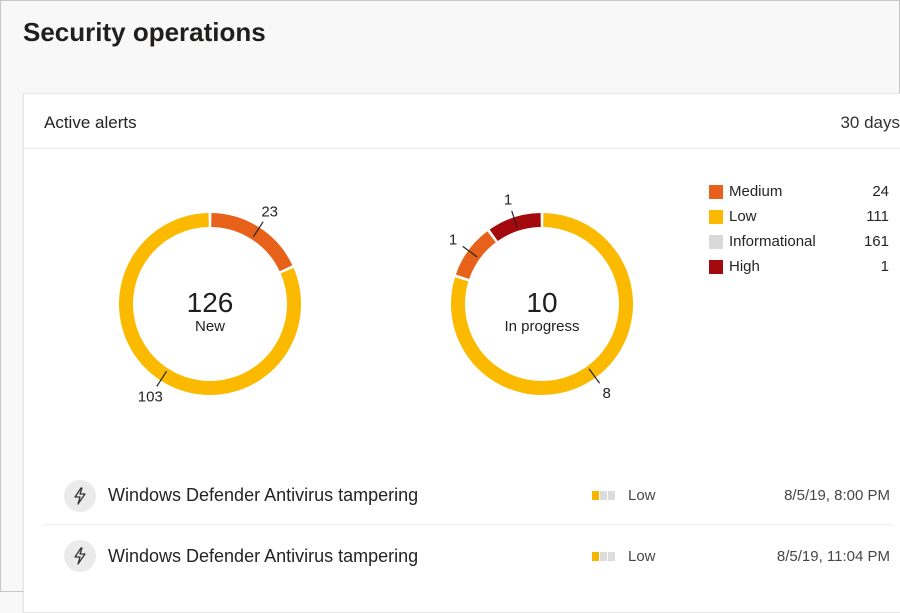 This screenshot has height=613, width=900. What do you see at coordinates (210, 302) in the screenshot?
I see `center-value: 126` at bounding box center [210, 302].